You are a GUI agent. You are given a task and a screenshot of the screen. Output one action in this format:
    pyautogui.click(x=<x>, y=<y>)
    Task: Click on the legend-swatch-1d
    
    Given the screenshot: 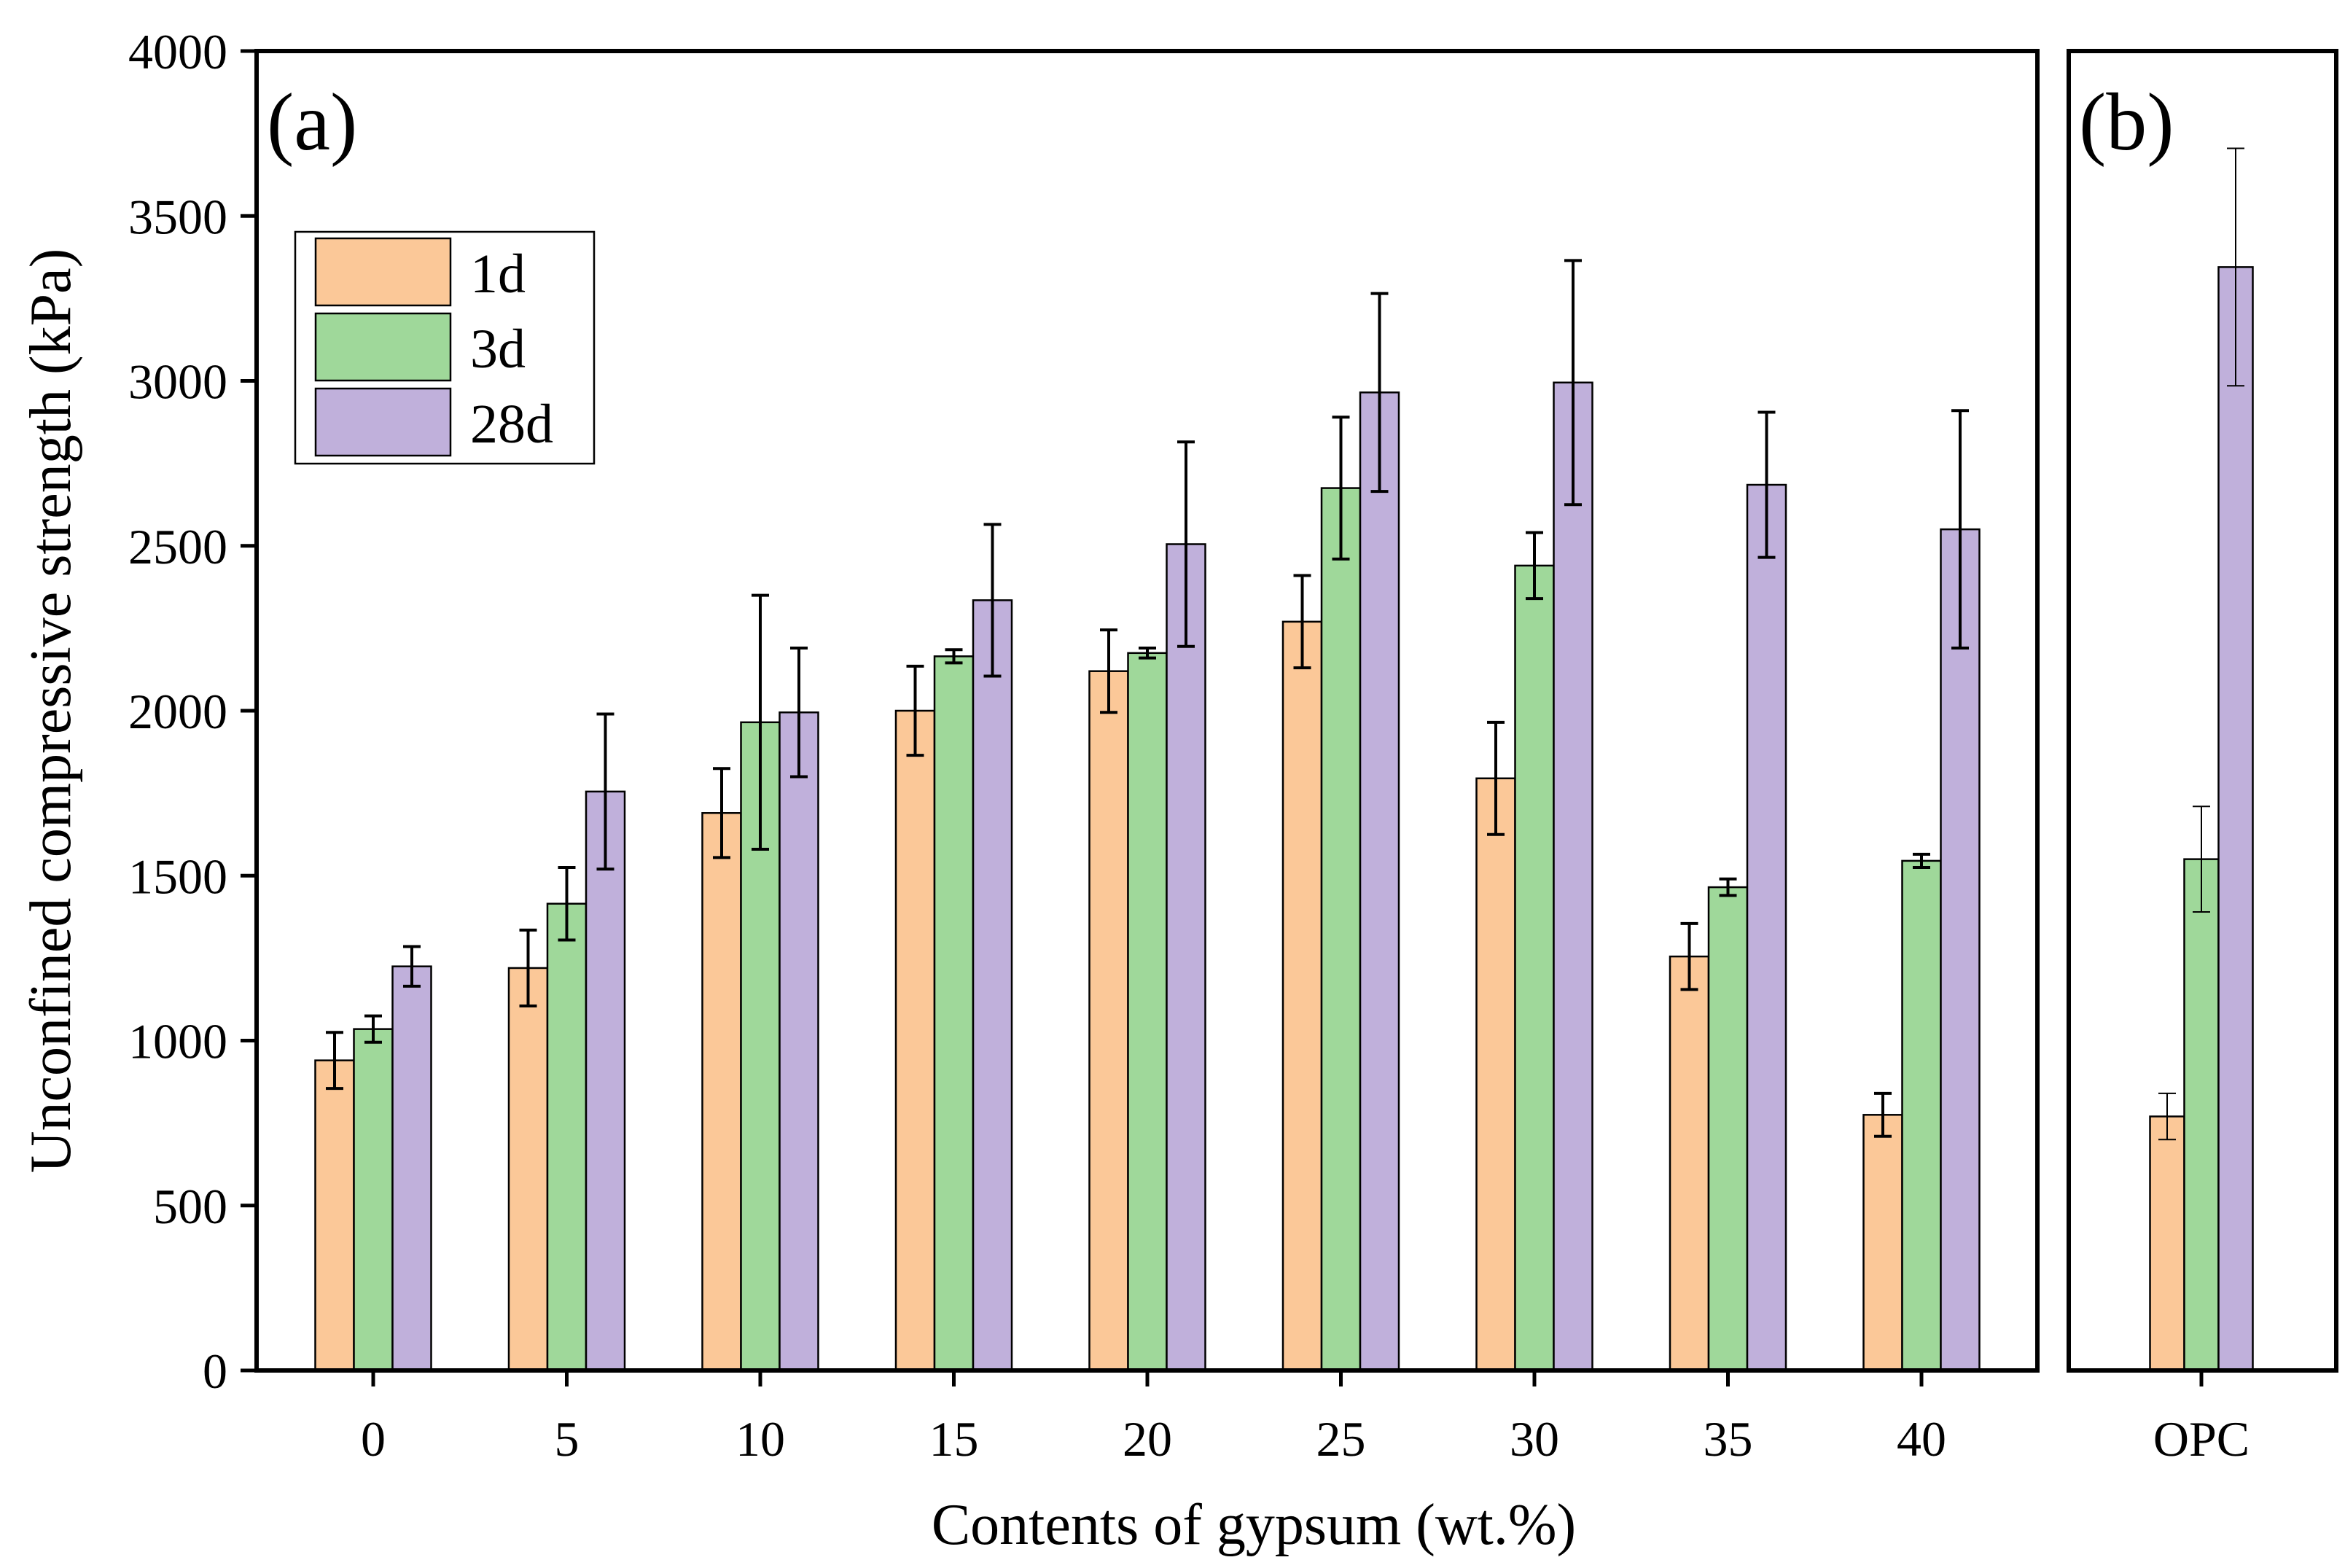 What is the action you would take?
    pyautogui.click(x=383, y=272)
    